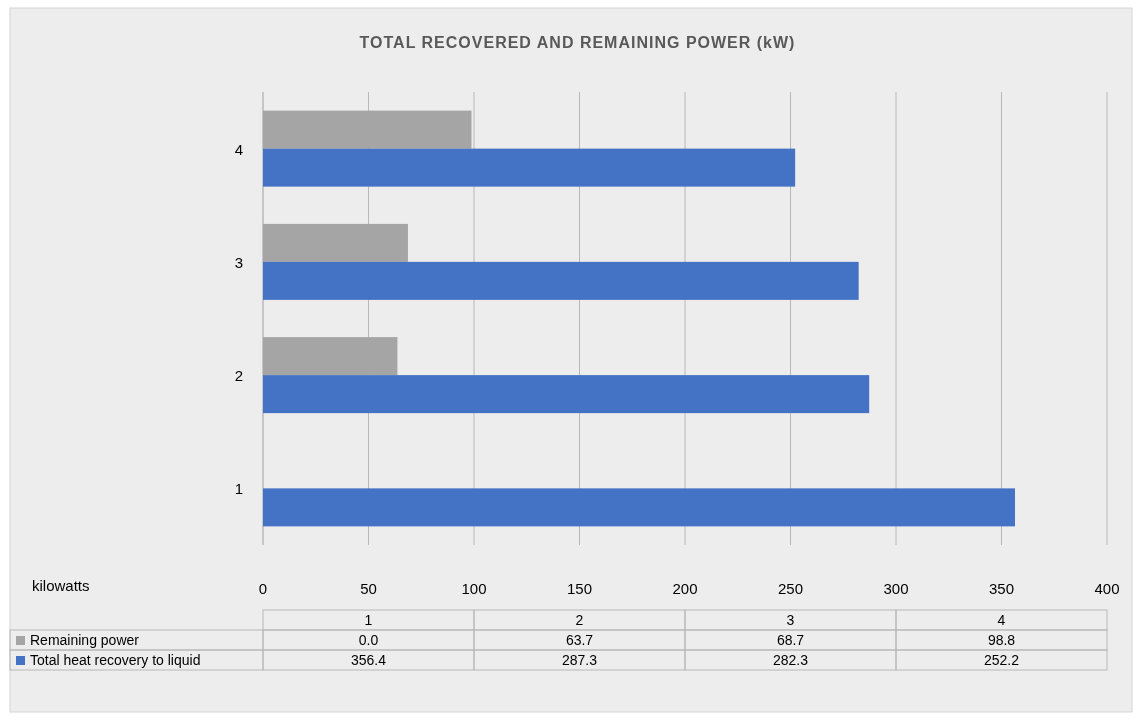 The height and width of the screenshot is (720, 1141). I want to click on y-tick-label: 4, so click(238, 149).